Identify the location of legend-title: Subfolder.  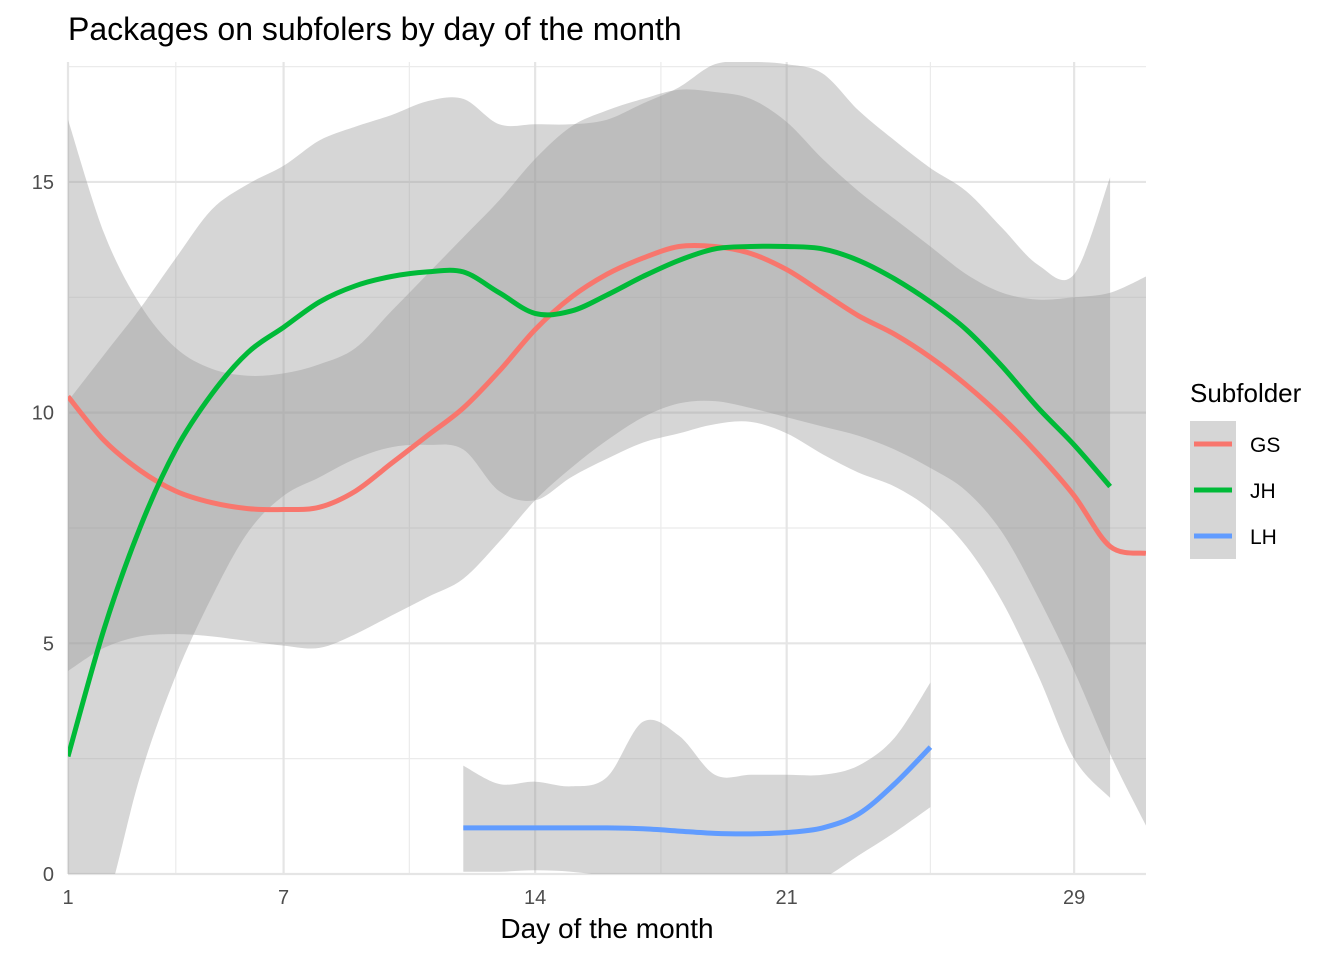
(1246, 393).